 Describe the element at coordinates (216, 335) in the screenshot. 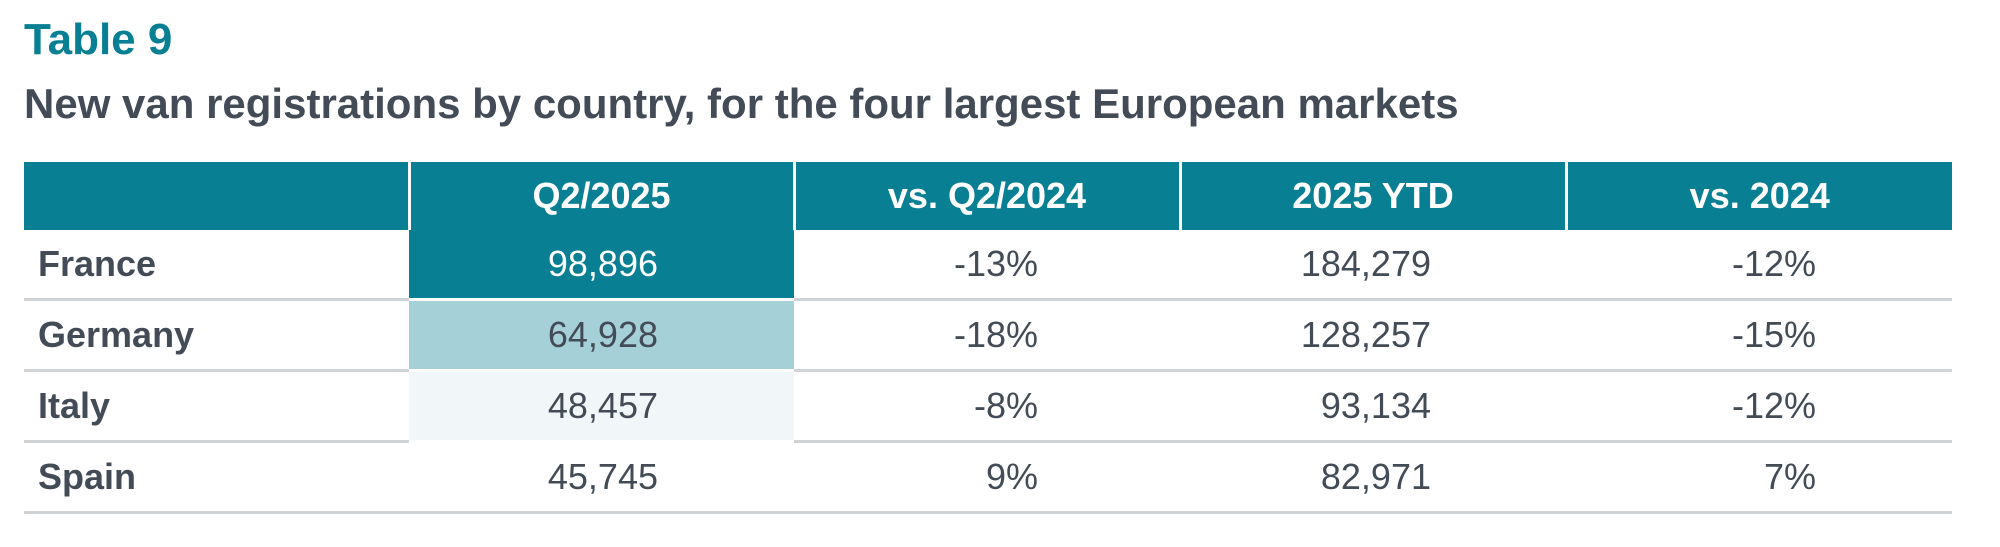

I see `country-cell: Germany` at that location.